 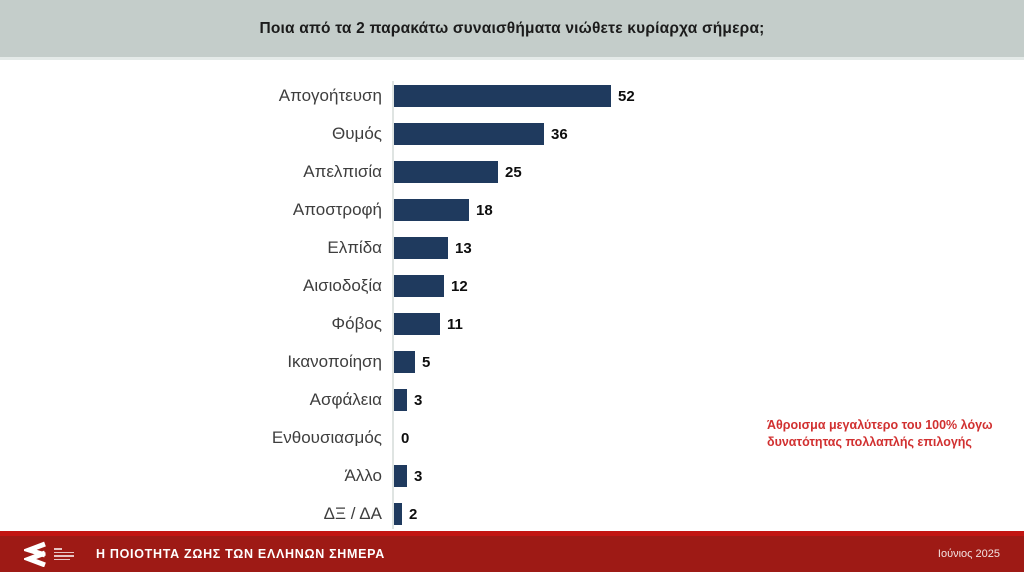 What do you see at coordinates (342, 285) in the screenshot?
I see `category-label: Αισιοδοξία` at bounding box center [342, 285].